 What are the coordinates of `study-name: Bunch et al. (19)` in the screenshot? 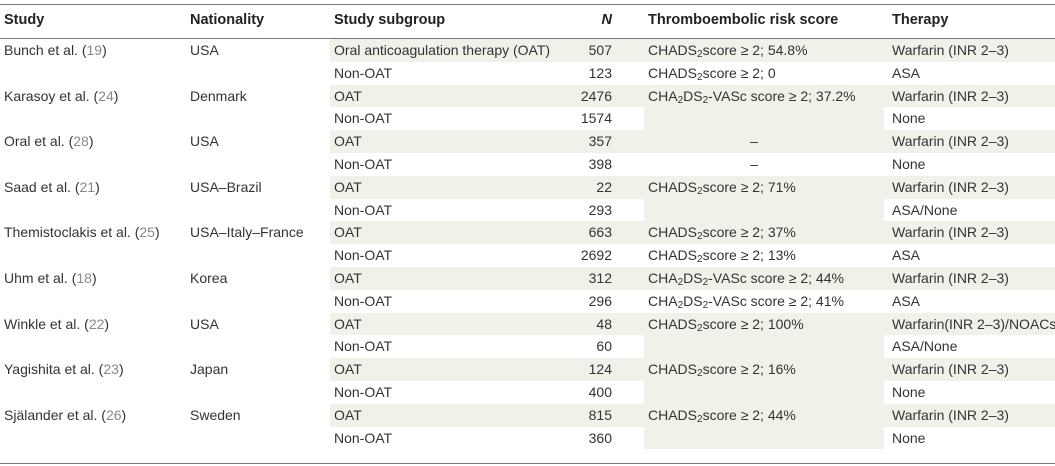 It's located at (55, 50).